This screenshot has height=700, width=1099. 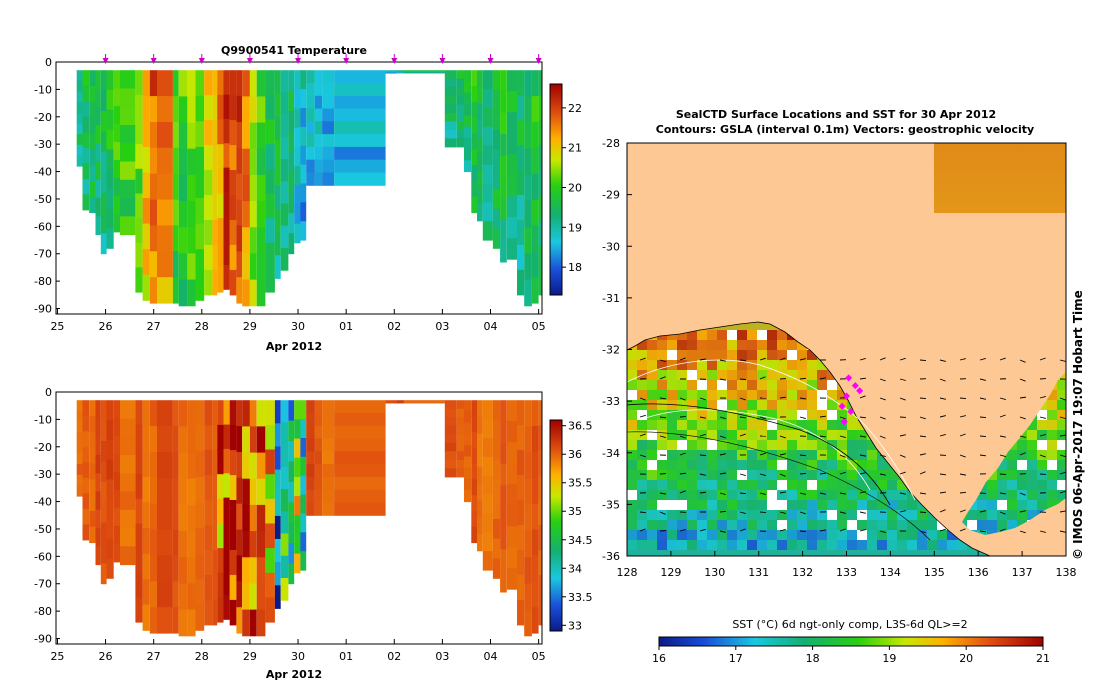 What do you see at coordinates (43, 611) in the screenshot?
I see `y-tick-label: -80` at bounding box center [43, 611].